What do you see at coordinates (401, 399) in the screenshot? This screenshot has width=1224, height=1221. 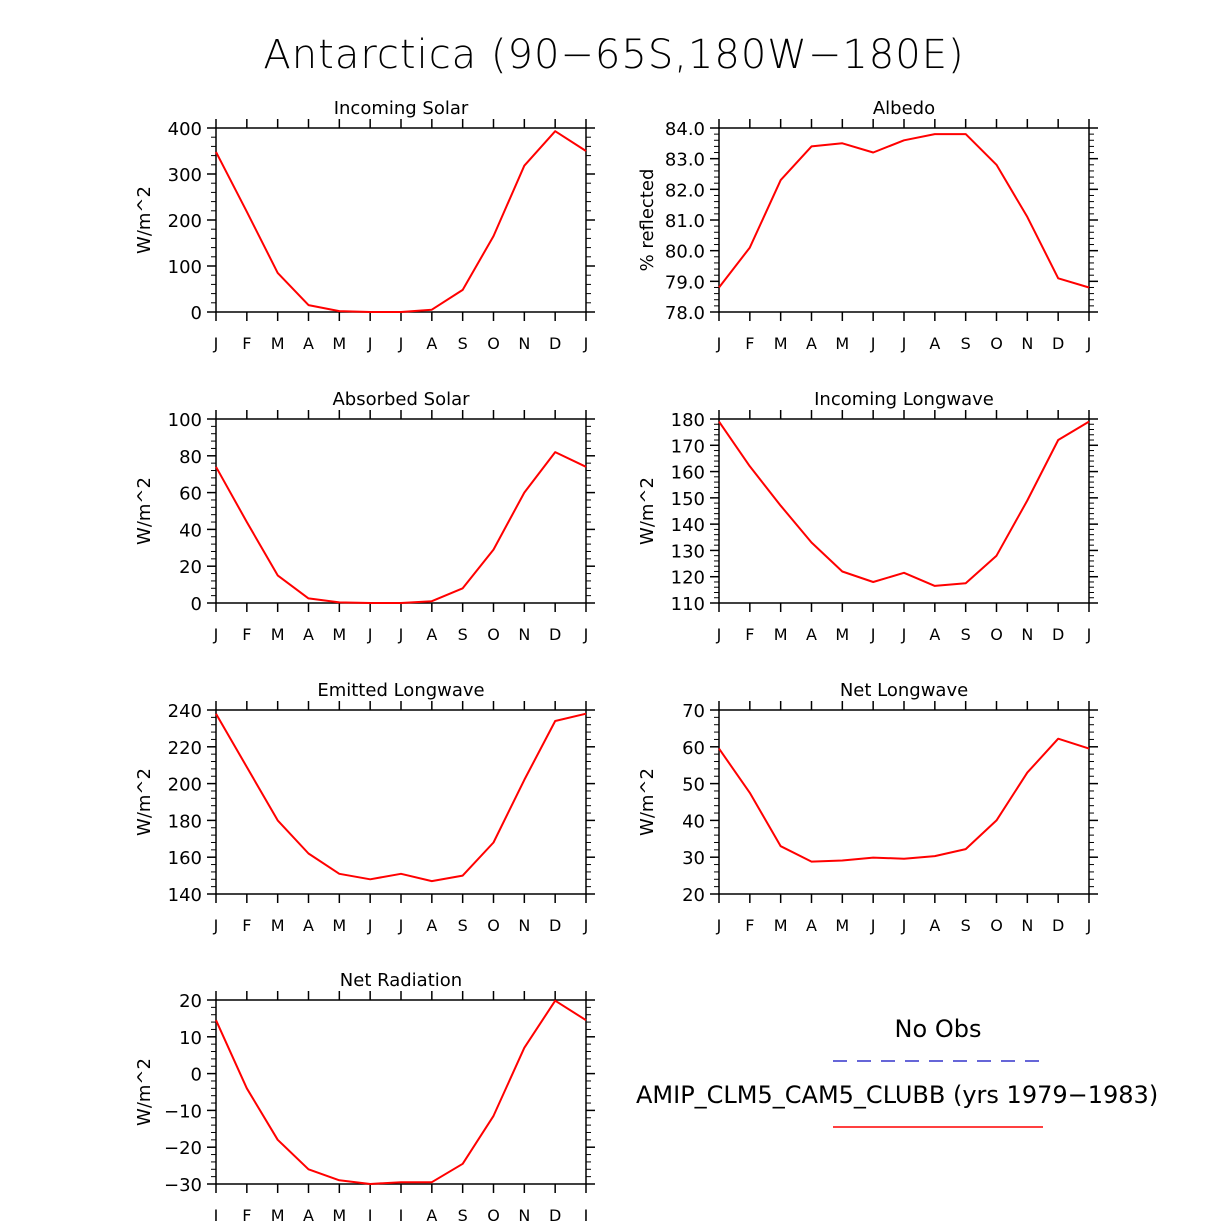 I see `panel-title: Absorbed Solar` at bounding box center [401, 399].